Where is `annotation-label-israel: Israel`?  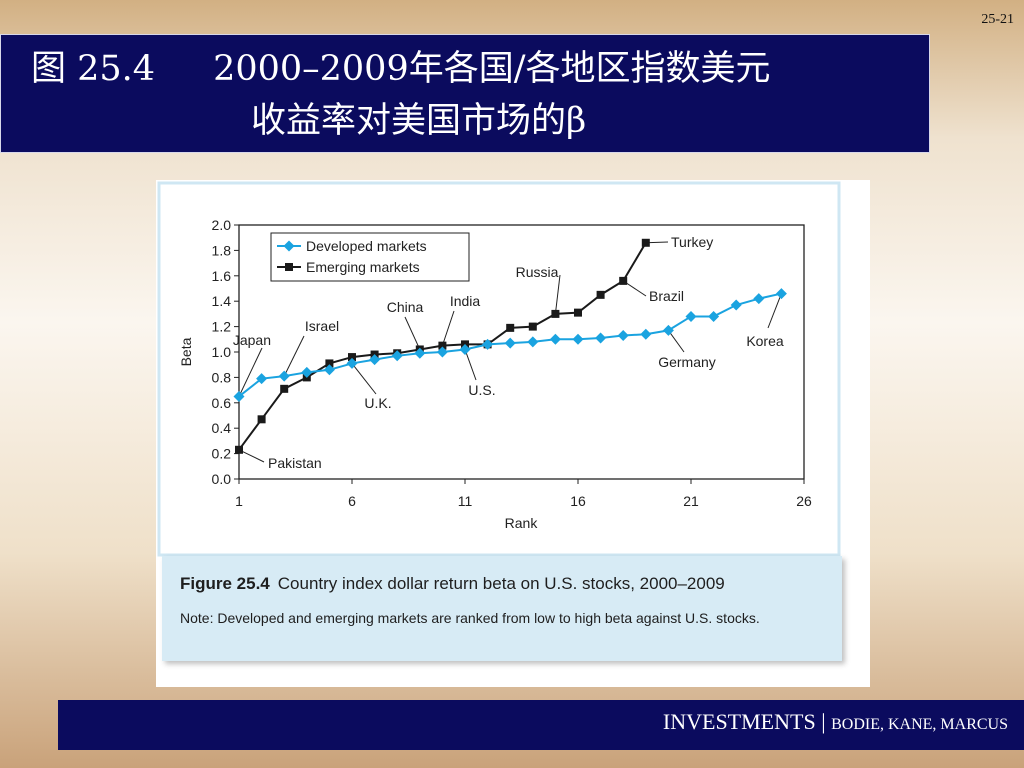
annotation-label-israel: Israel is located at coordinates (322, 326).